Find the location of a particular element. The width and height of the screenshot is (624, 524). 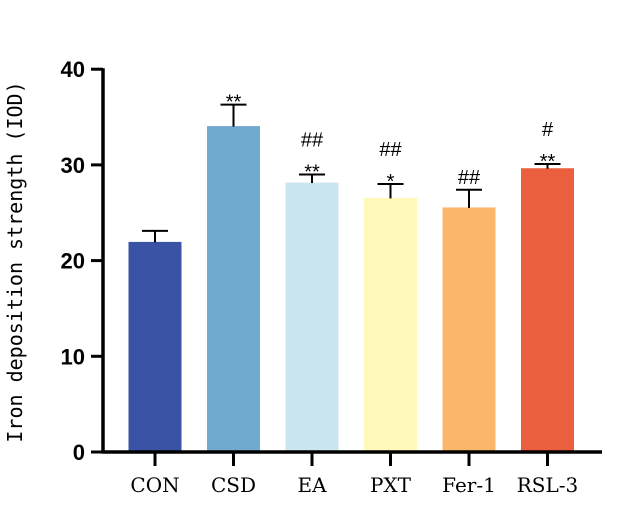

x-tick-label: Fer-1 is located at coordinates (469, 485).